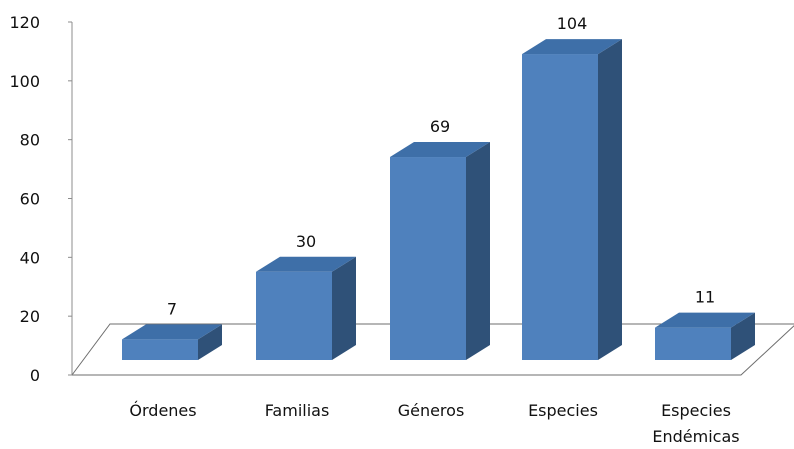 This screenshot has width=794, height=449. What do you see at coordinates (41, 199) in the screenshot?
I see `value-axis: 0 20 40 60 80 100 120` at bounding box center [41, 199].